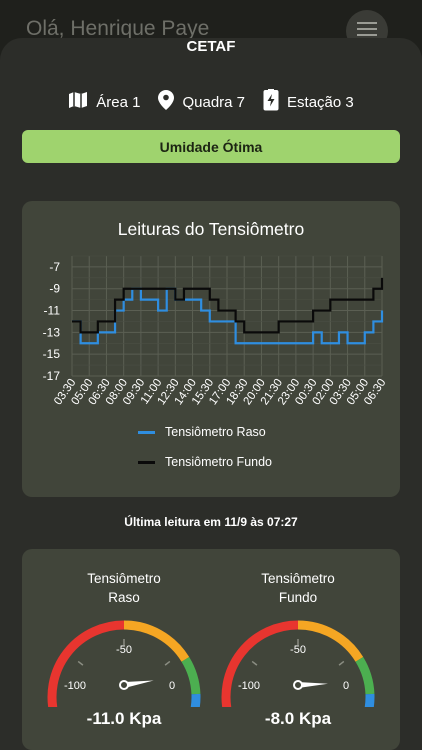  What do you see at coordinates (52, 332) in the screenshot?
I see `y-tick-label: -13` at bounding box center [52, 332].